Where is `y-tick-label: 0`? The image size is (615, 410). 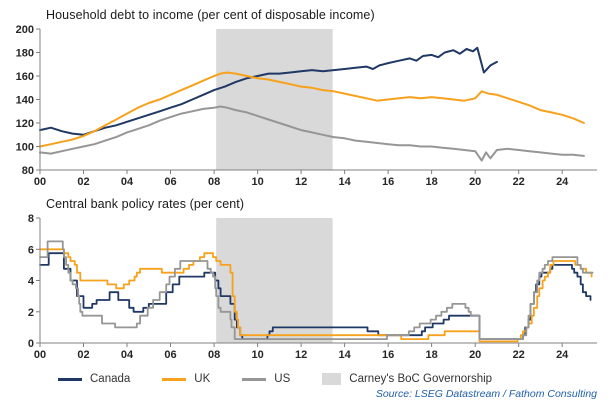 y-tick-label: 0 is located at coordinates (31, 344).